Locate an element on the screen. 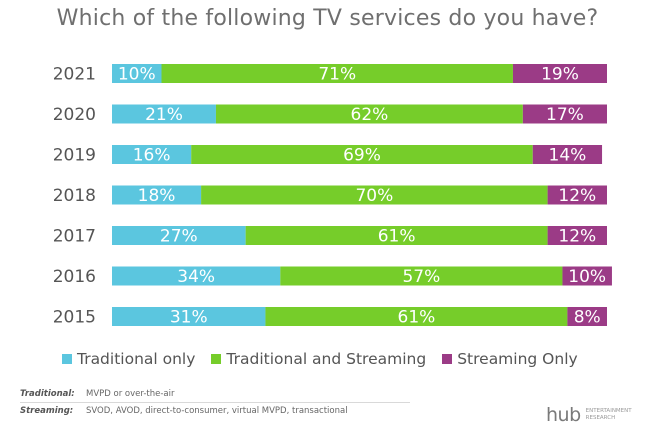 The height and width of the screenshot is (435, 655). data-label-2015-s0: 31% is located at coordinates (189, 318).